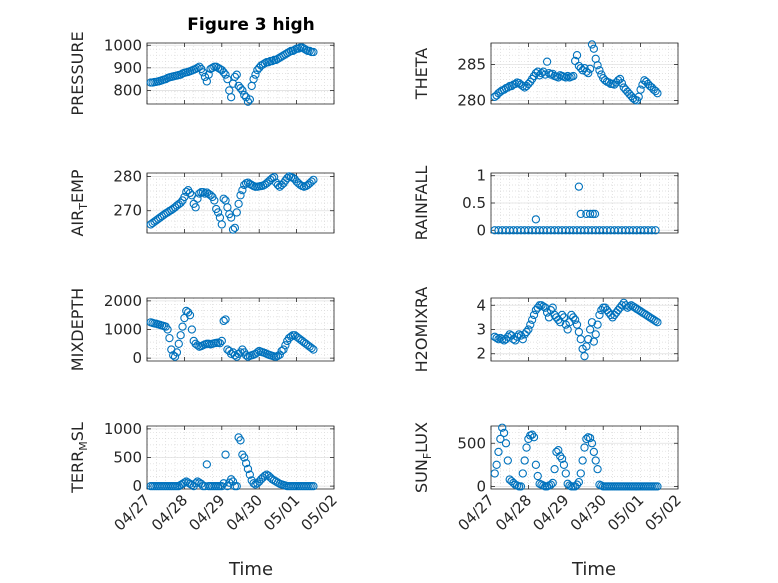 The image size is (778, 583). What do you see at coordinates (201, 73) in the screenshot?
I see `subplot-pressure: 800 900 1000 PRESSURE` at bounding box center [201, 73].